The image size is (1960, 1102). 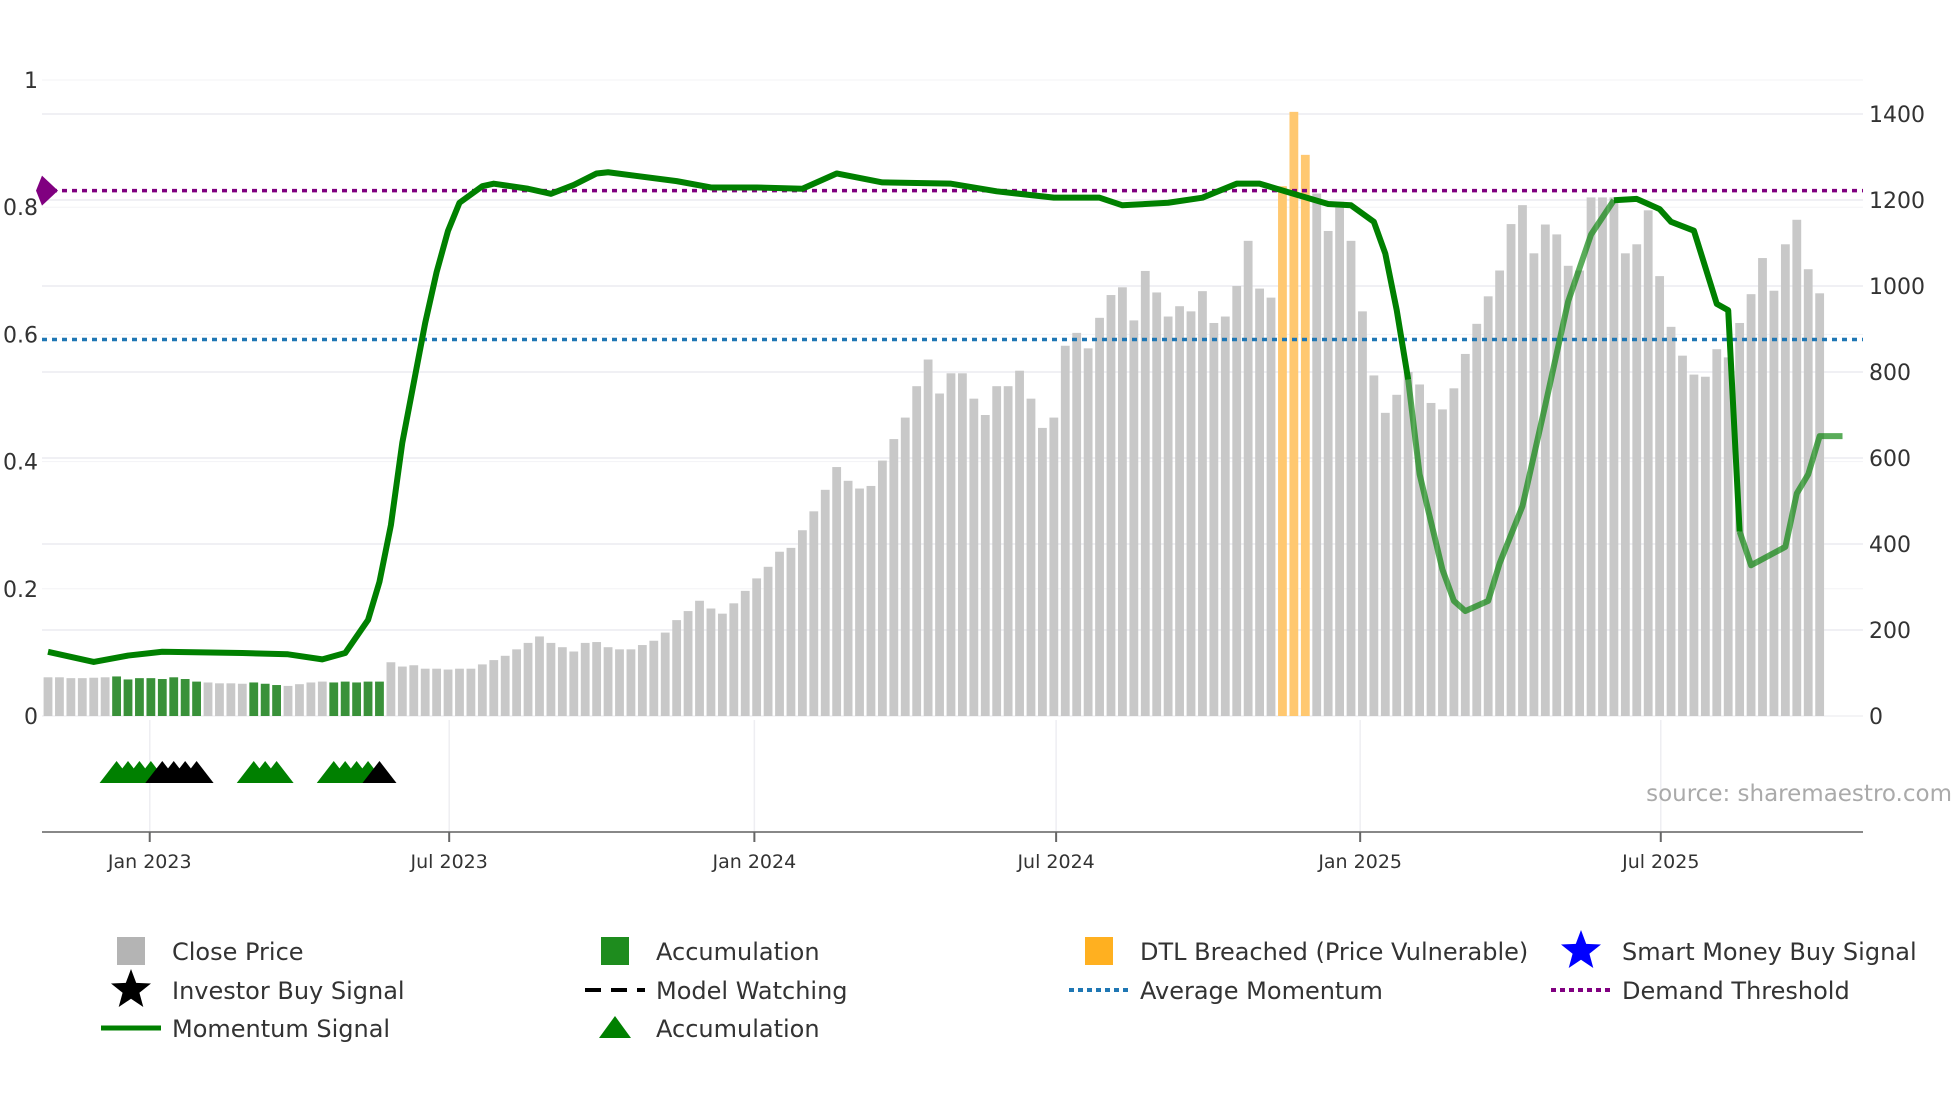 What do you see at coordinates (752, 991) in the screenshot?
I see `legend-label: Model Watching` at bounding box center [752, 991].